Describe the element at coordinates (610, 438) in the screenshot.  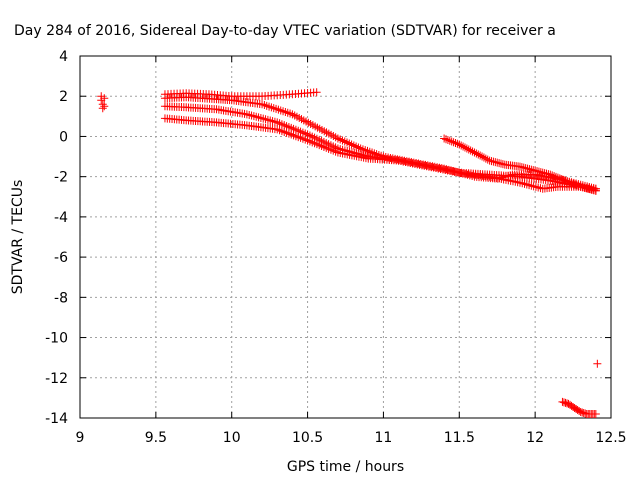
I see `x-tick-label: 12.5` at that location.